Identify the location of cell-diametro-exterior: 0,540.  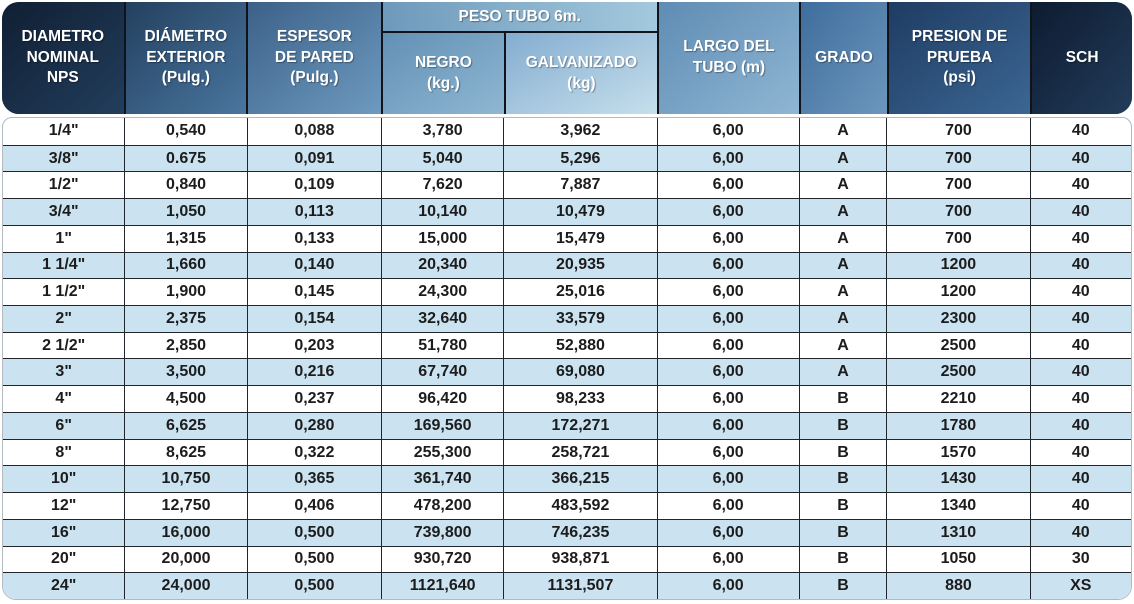
(185, 131).